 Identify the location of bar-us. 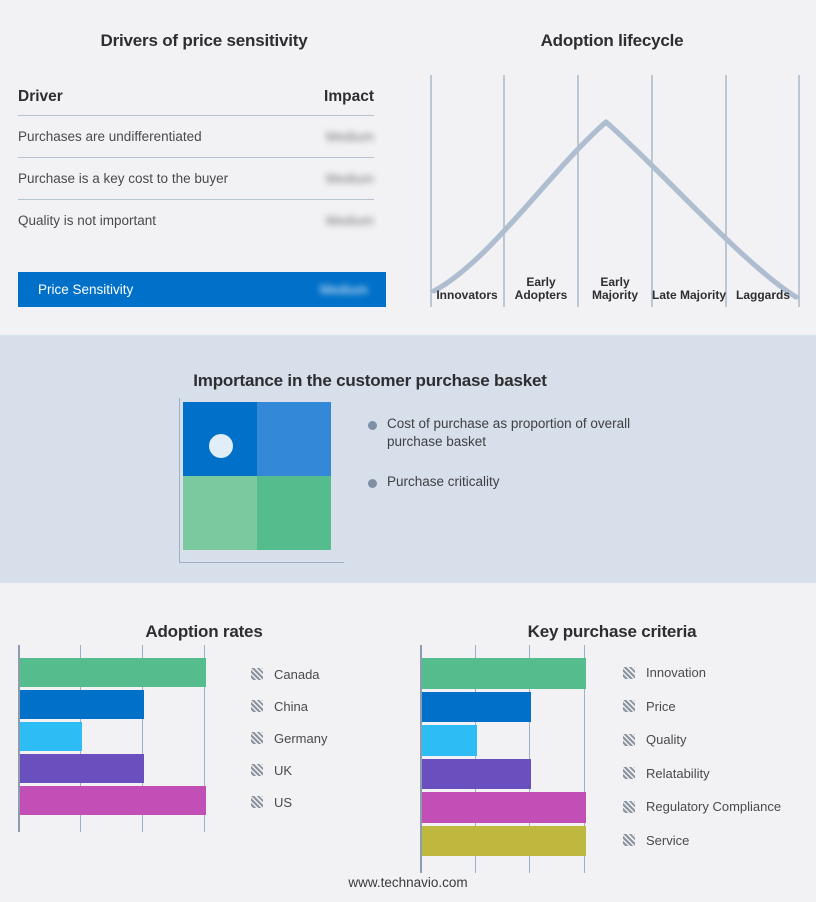
(113, 800).